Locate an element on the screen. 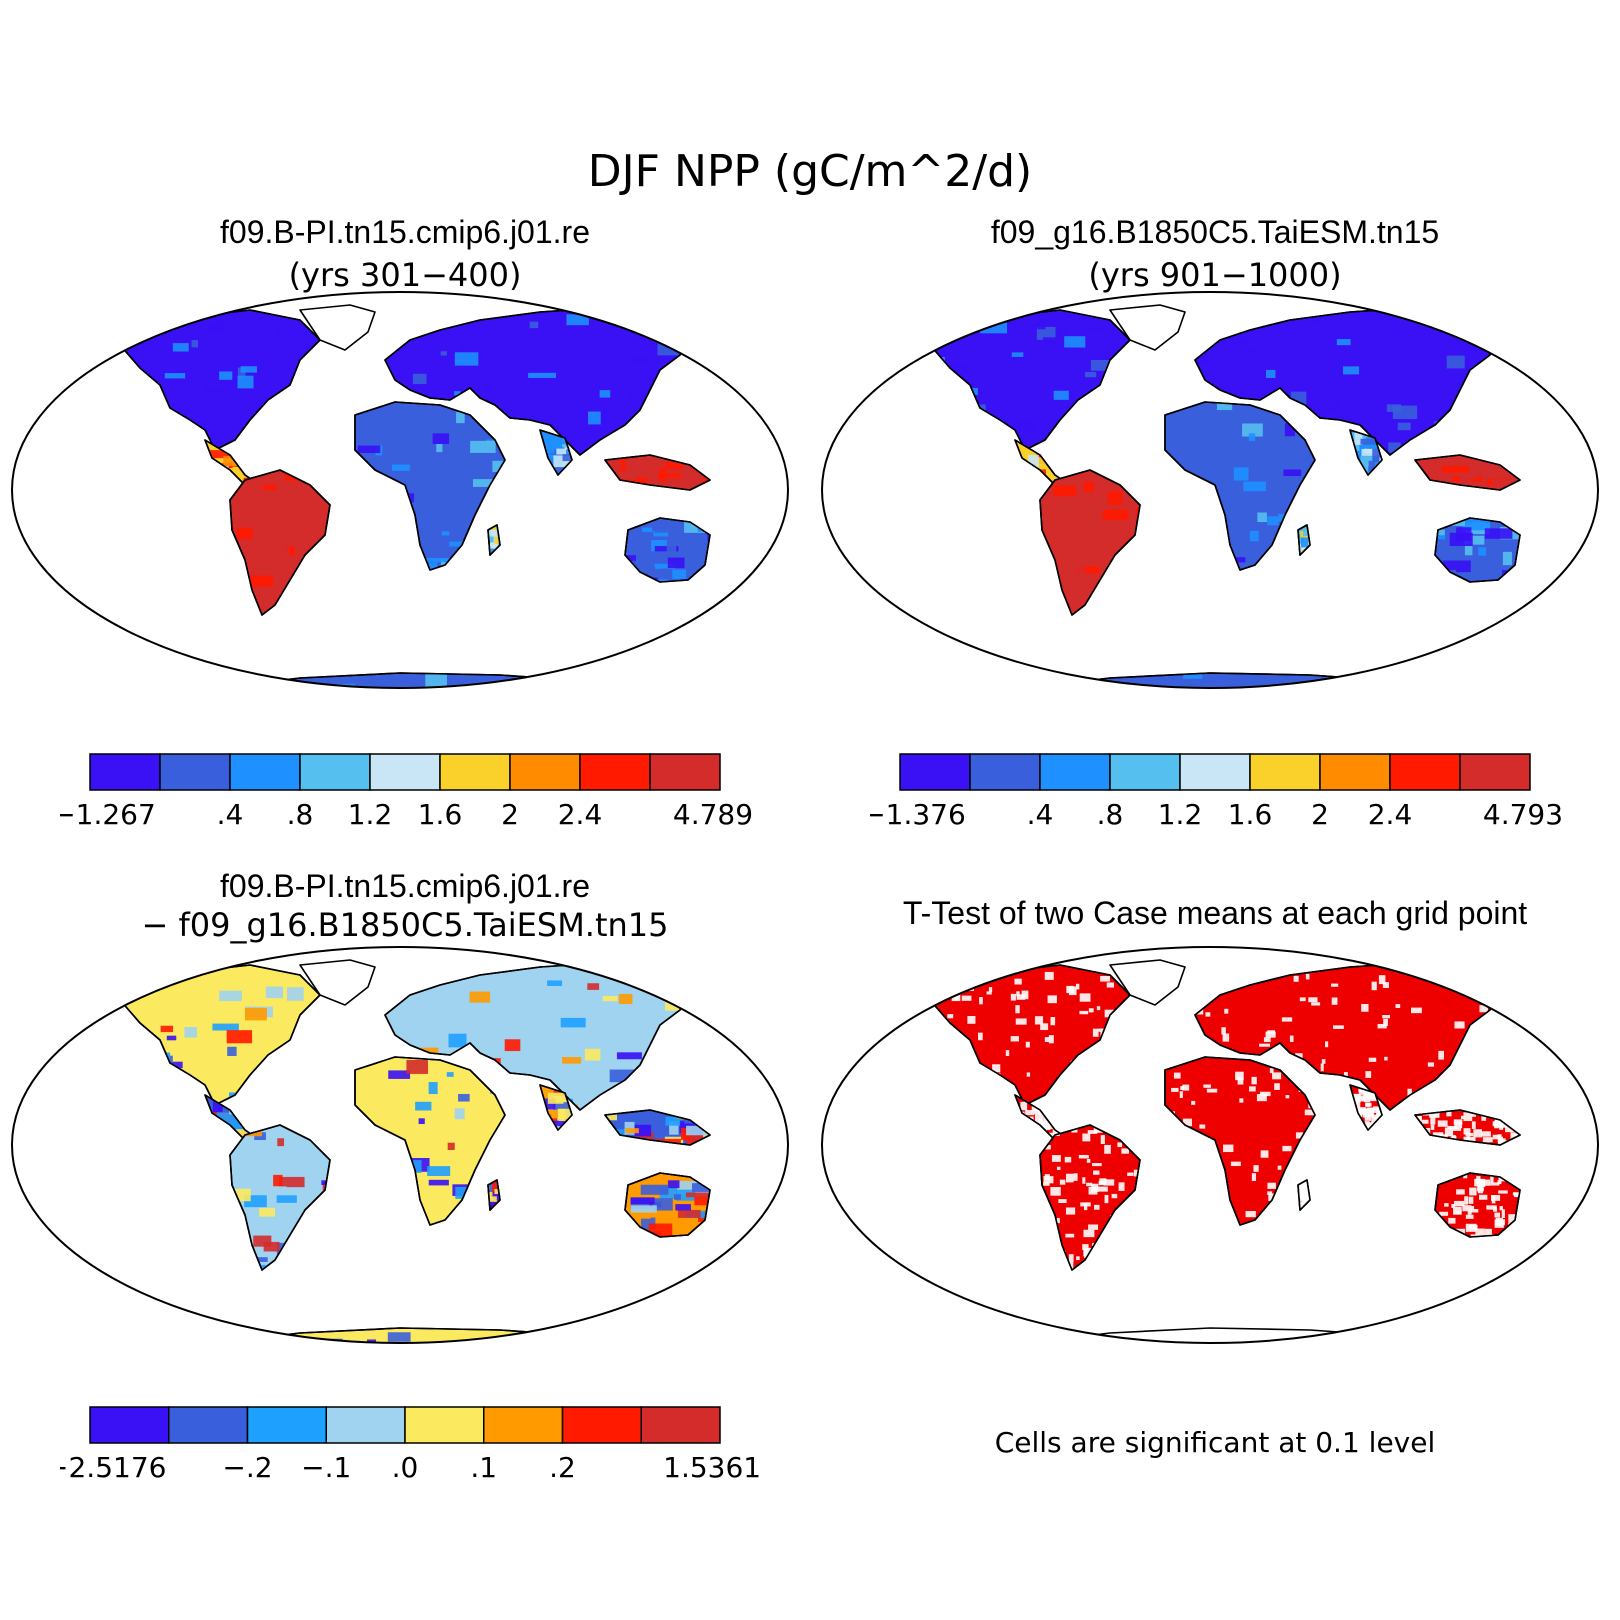 This screenshot has width=1620, height=1620. panel2-map is located at coordinates (1210, 490).